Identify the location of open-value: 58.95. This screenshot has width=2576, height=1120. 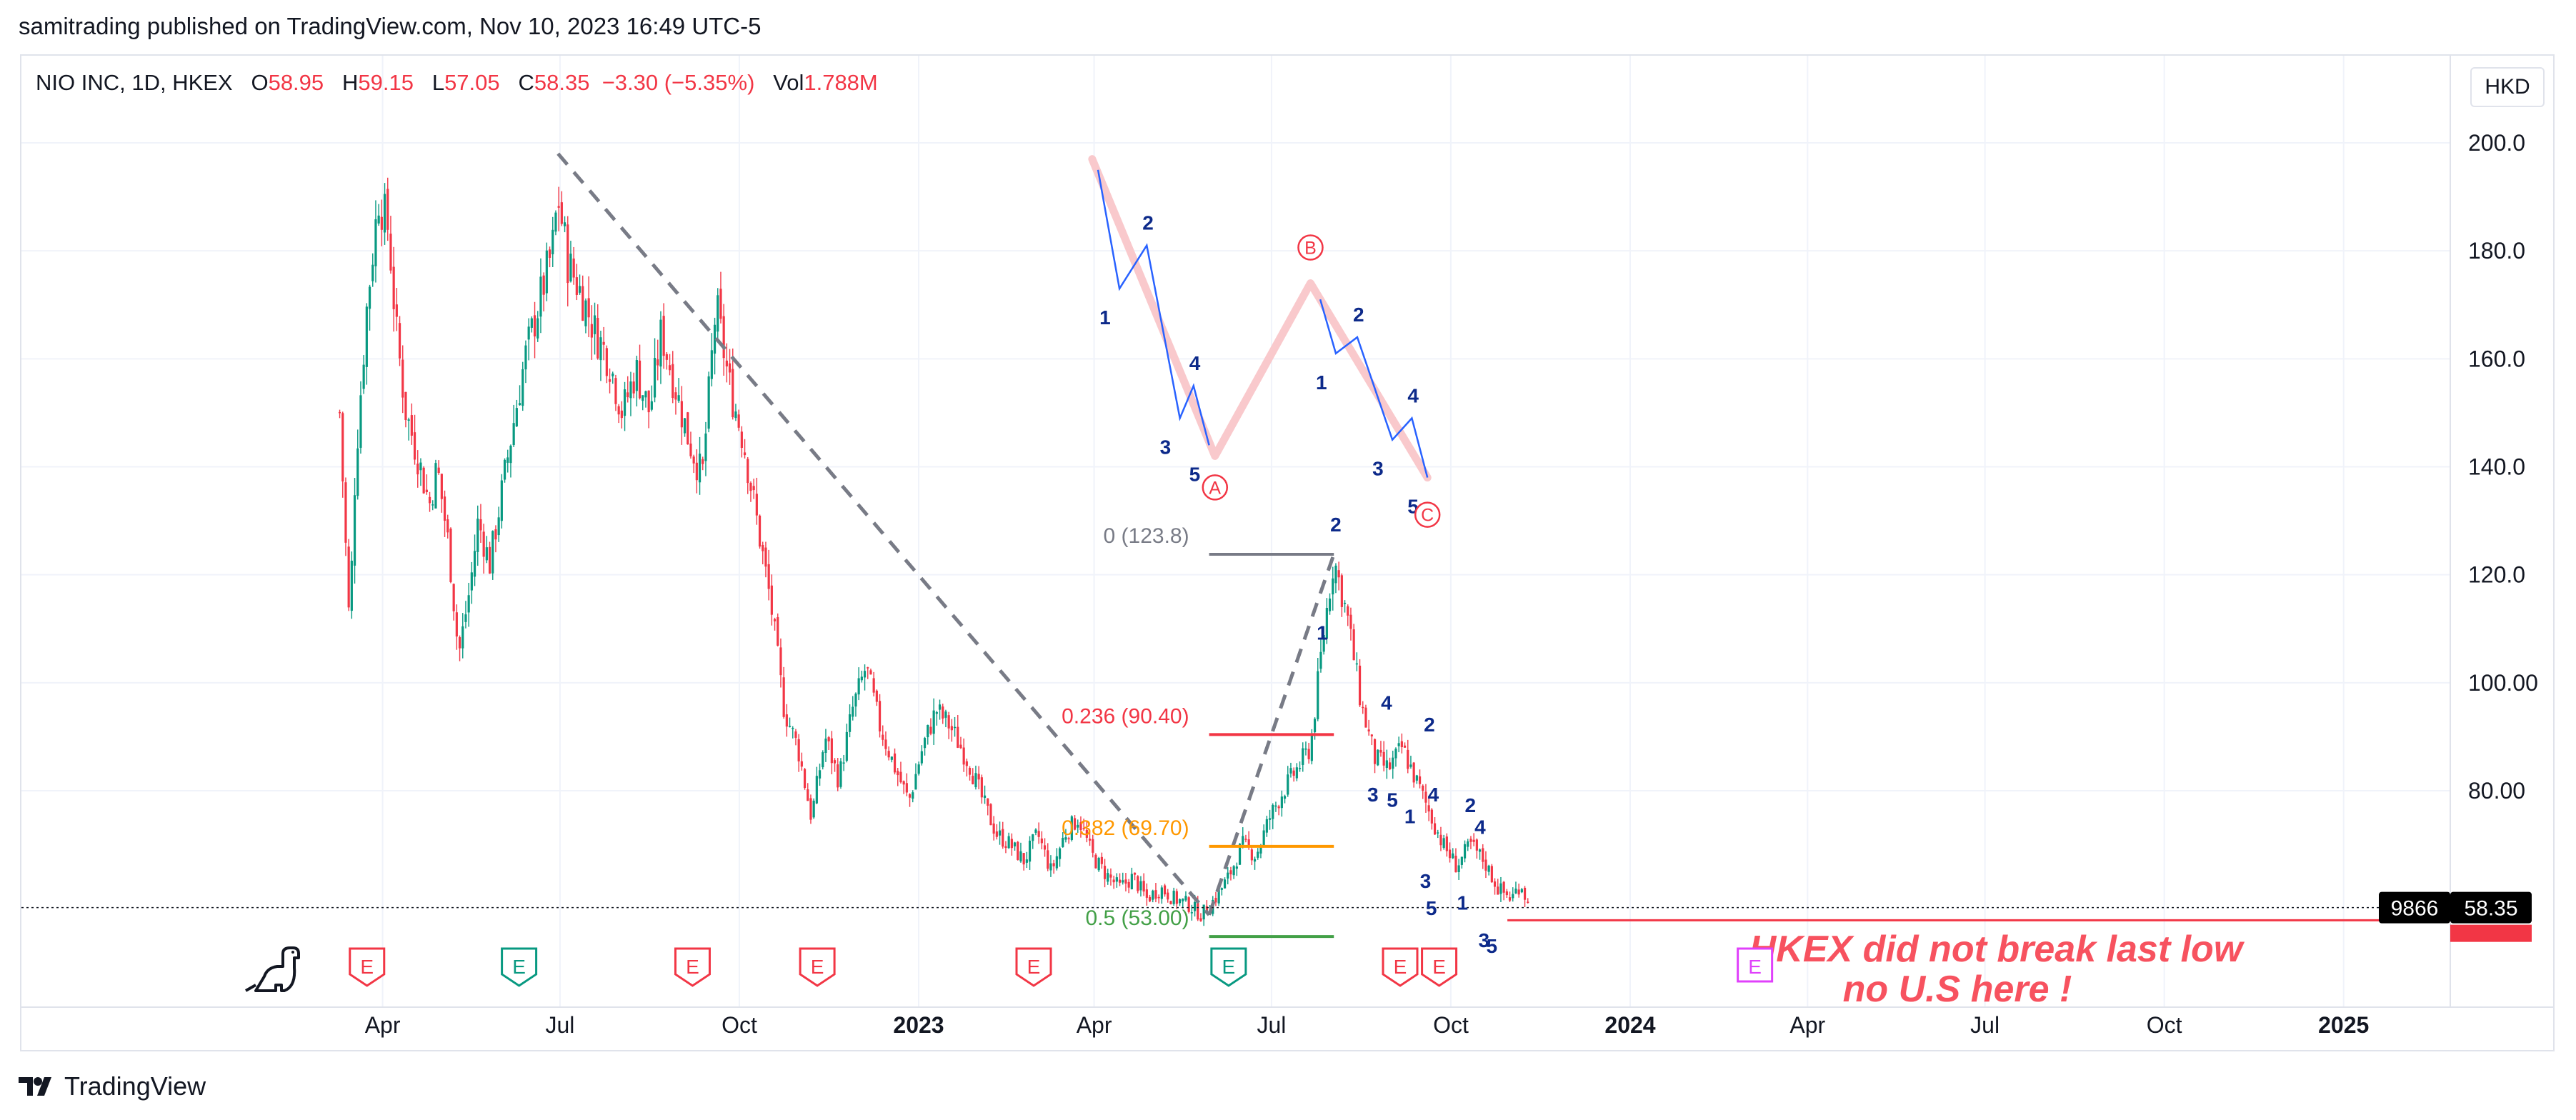
(296, 82).